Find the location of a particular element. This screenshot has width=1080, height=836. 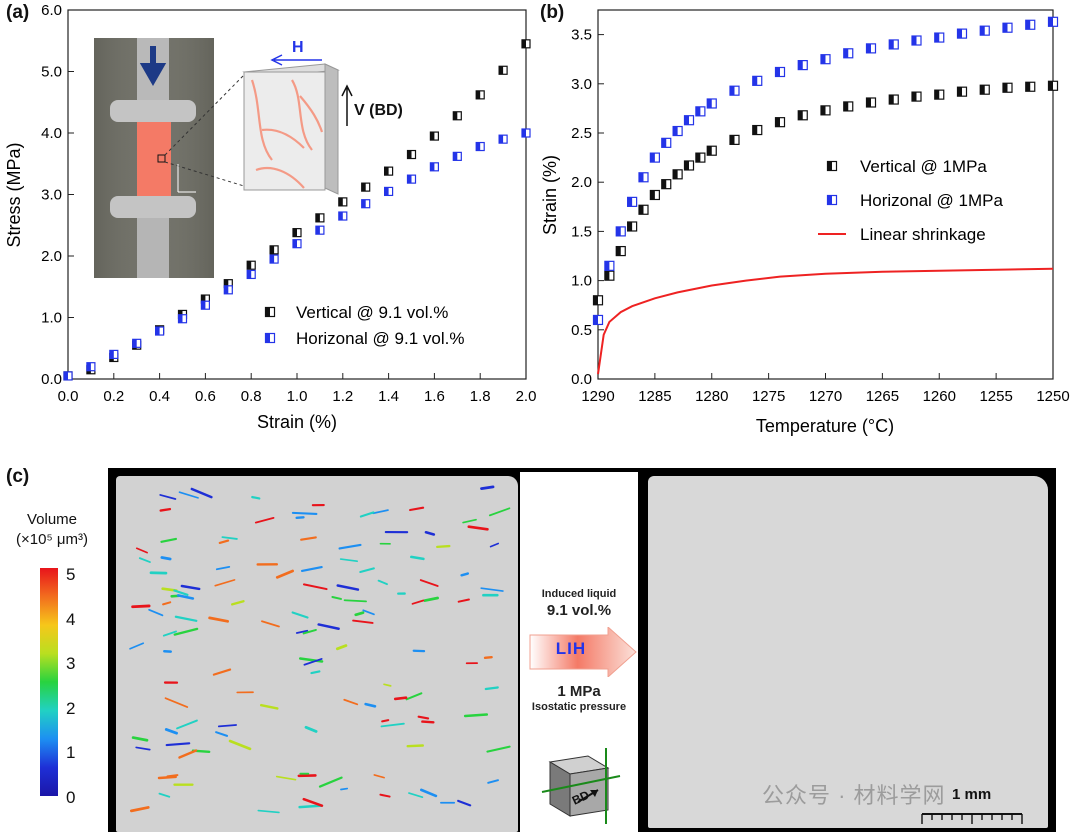

x-tick-label: 1250 is located at coordinates (1052, 396).